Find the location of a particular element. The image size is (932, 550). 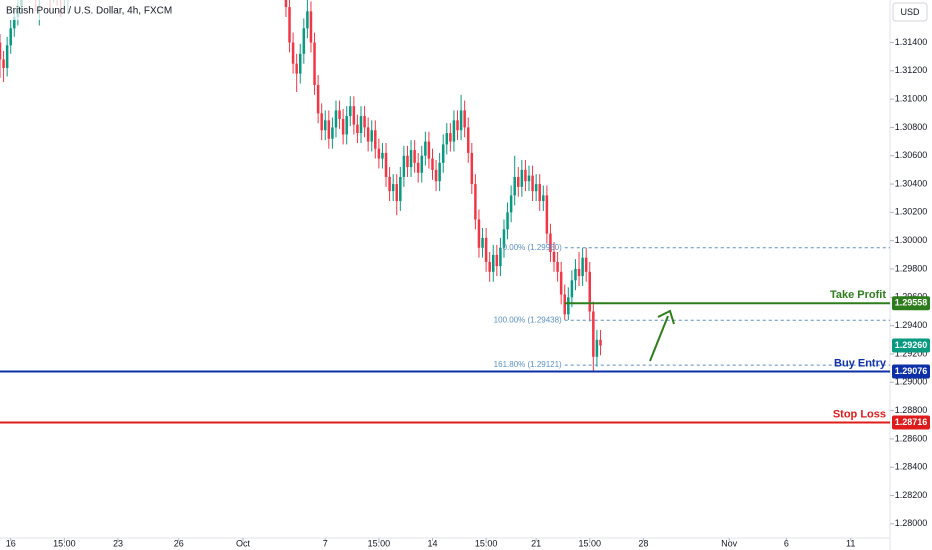

x-tick-label: 23 is located at coordinates (118, 543).